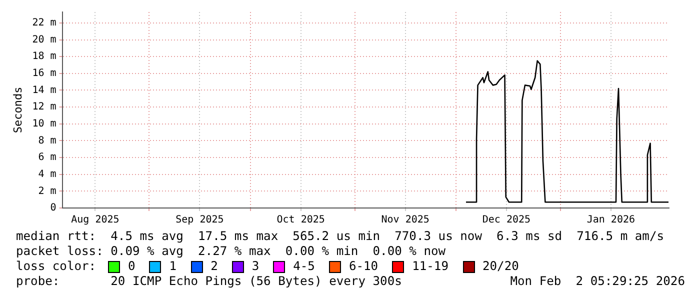 Image resolution: width=697 pixels, height=297 pixels. Describe the element at coordinates (209, 281) in the screenshot. I see `text: probe: 20 ICMP Echo Pings (56 Bytes) every 300s` at that location.